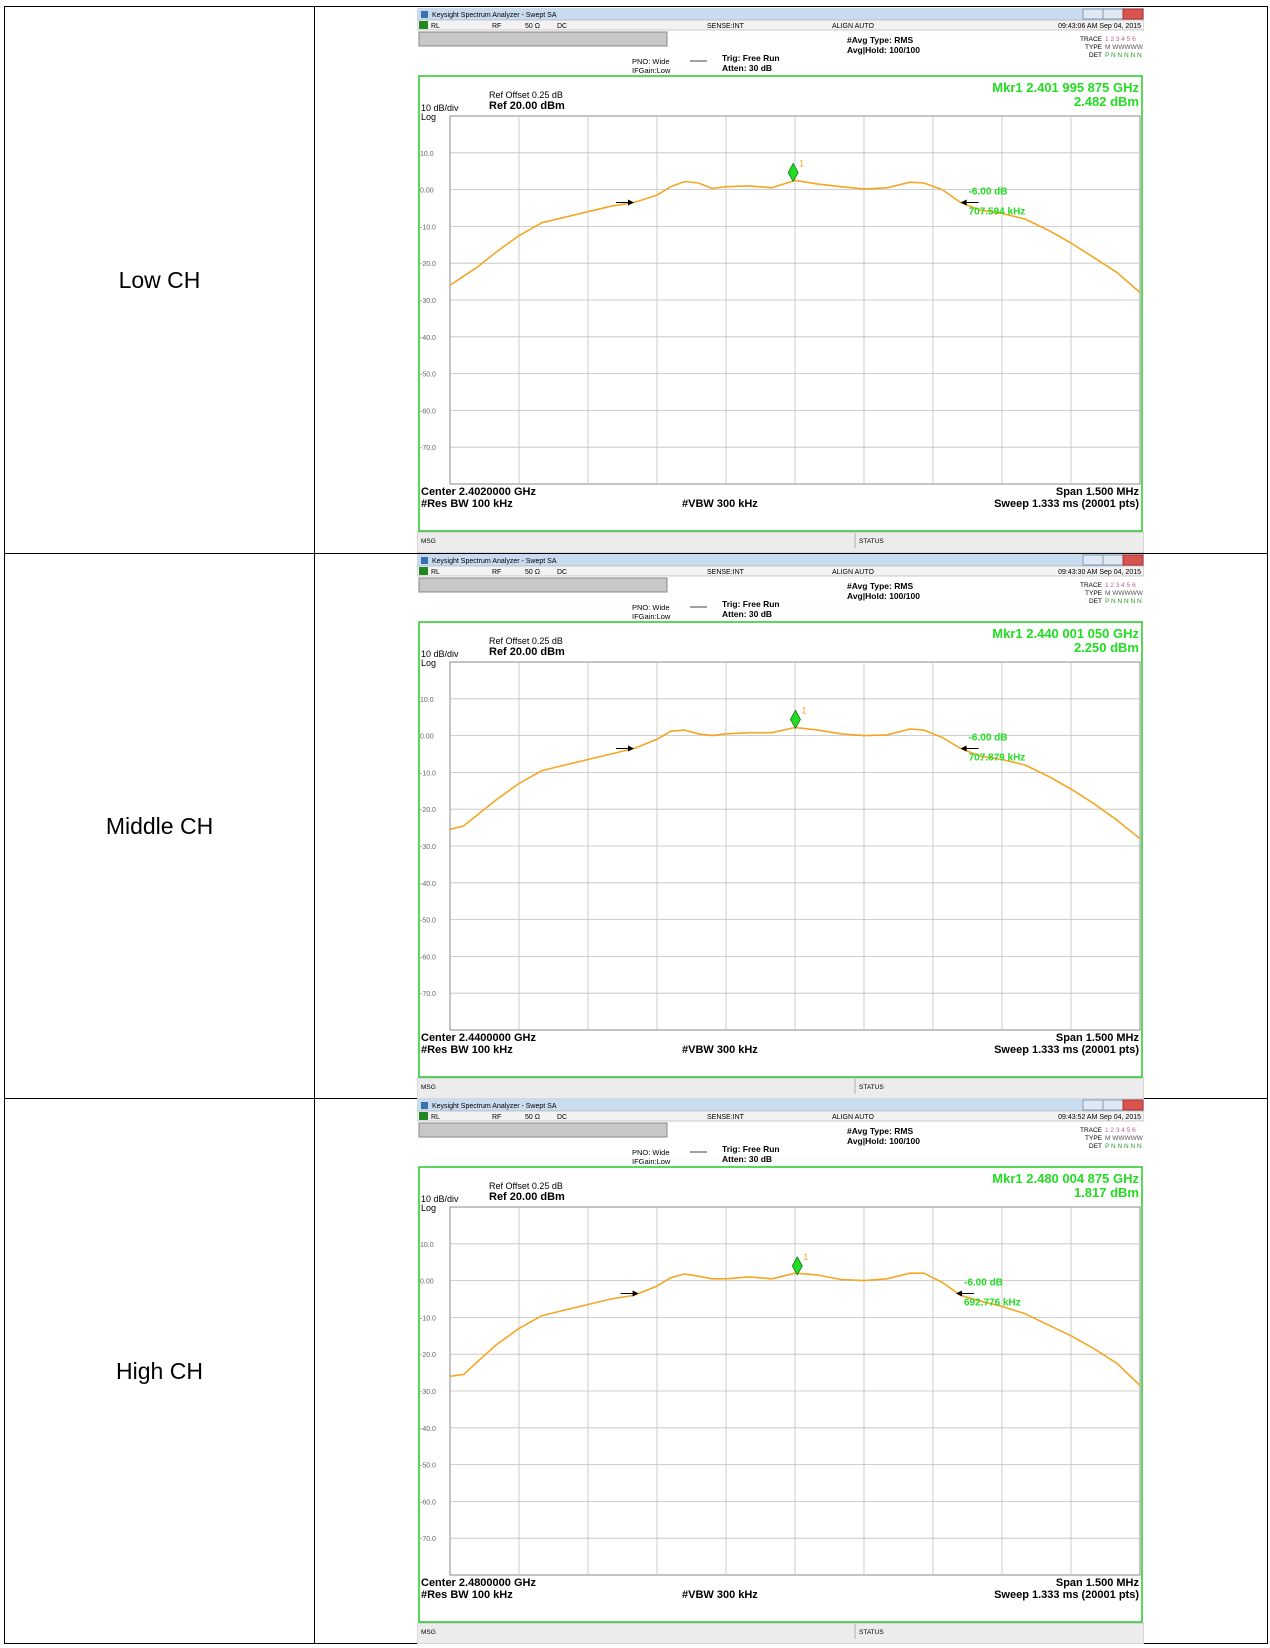 The width and height of the screenshot is (1270, 1648). I want to click on center-frequency: Center 2.4020000 GHz, so click(478, 492).